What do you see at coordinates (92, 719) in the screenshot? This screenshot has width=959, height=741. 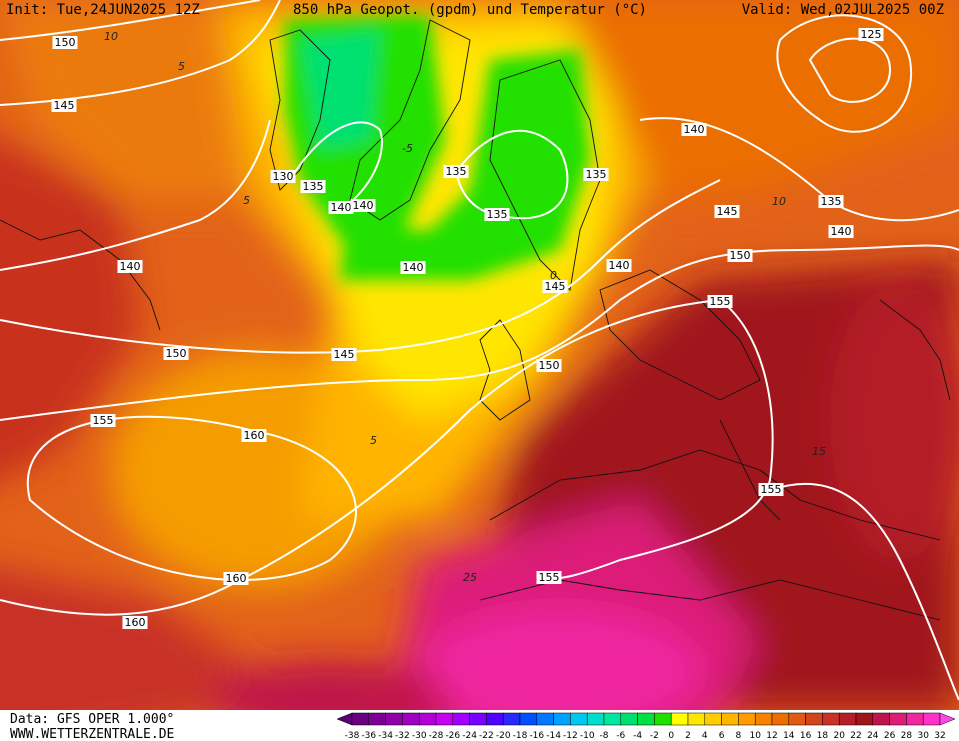 I see `data-source: Data: GFS OPER 1.000°` at bounding box center [92, 719].